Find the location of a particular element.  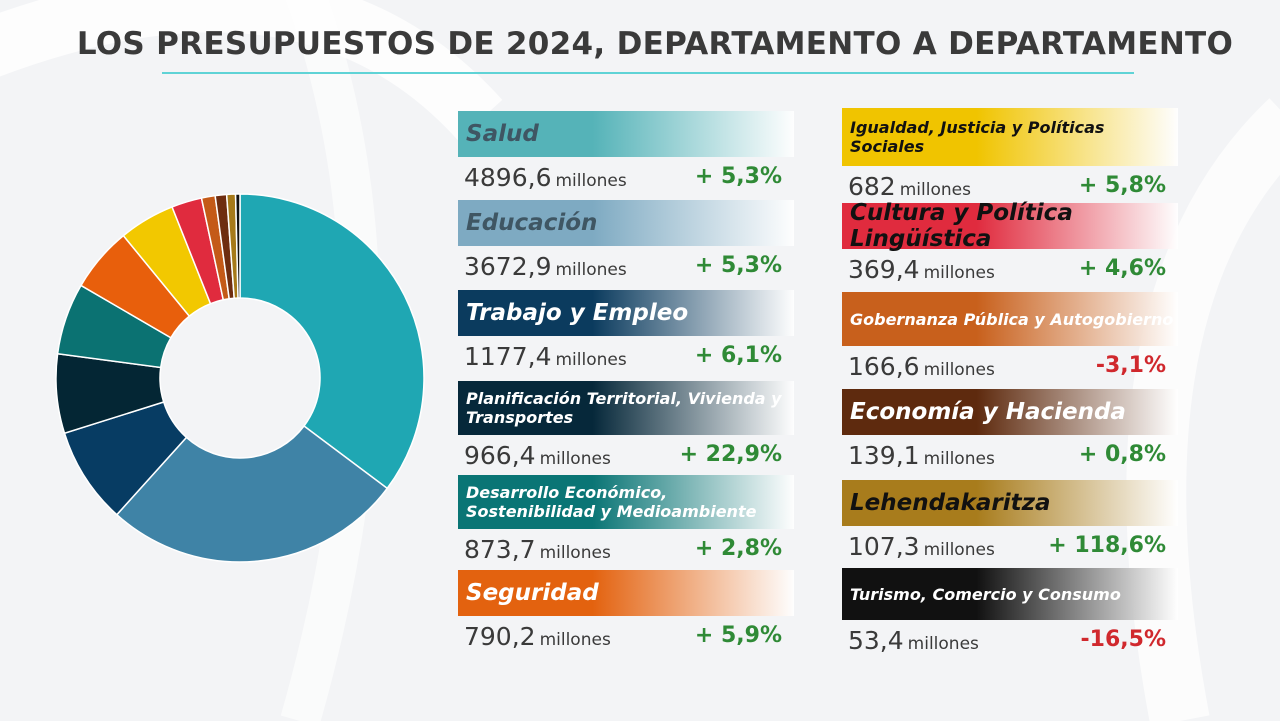

budget-amount: 966,4 is located at coordinates (500, 455).